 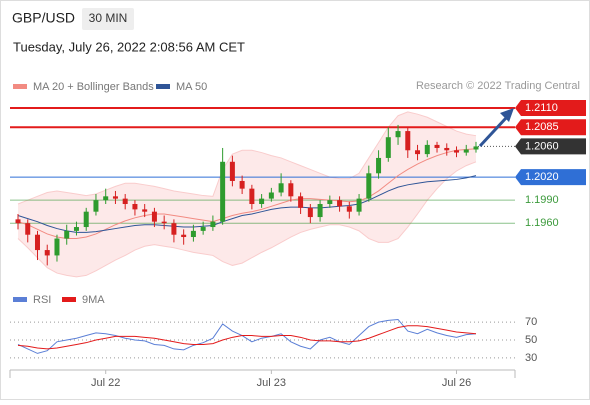 I want to click on ma50-line, so click(x=247, y=204).